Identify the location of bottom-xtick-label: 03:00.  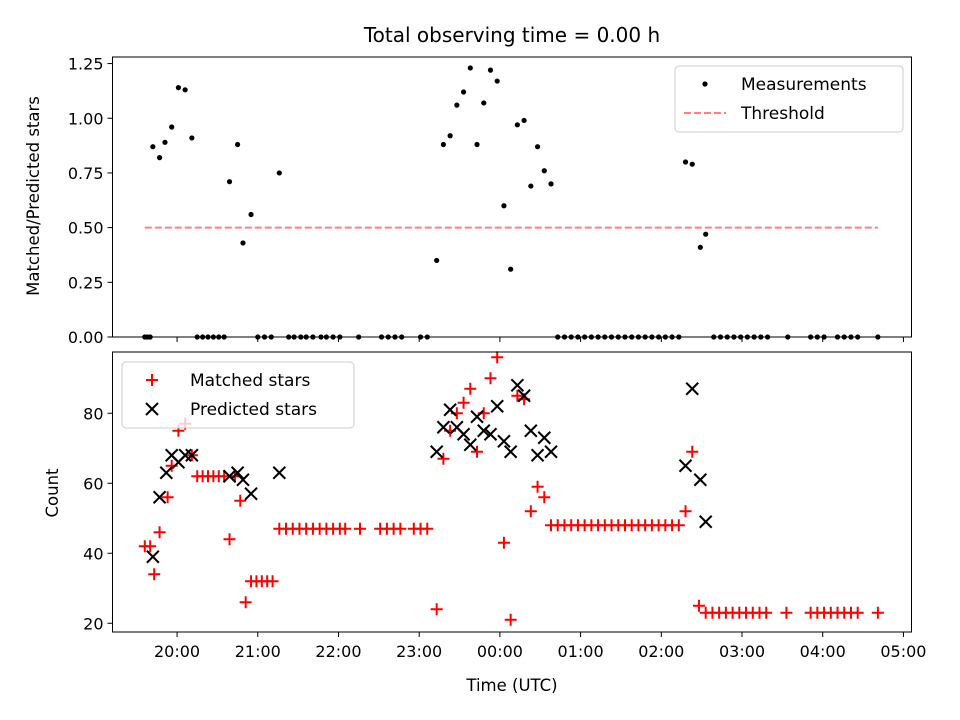
(742, 651).